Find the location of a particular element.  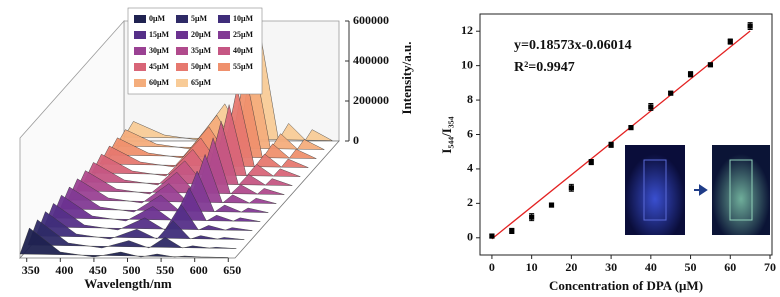

y-tick-label: 2 is located at coordinates (470, 202).